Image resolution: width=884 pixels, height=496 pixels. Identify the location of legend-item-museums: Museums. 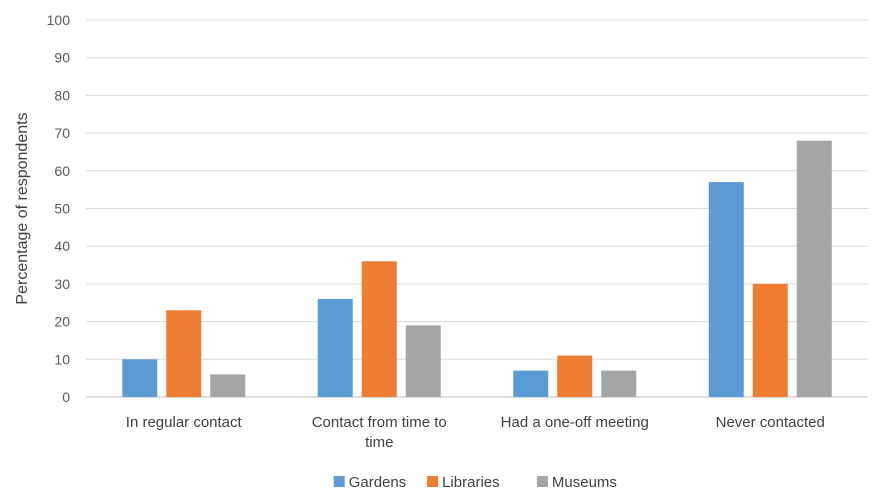
(576, 482).